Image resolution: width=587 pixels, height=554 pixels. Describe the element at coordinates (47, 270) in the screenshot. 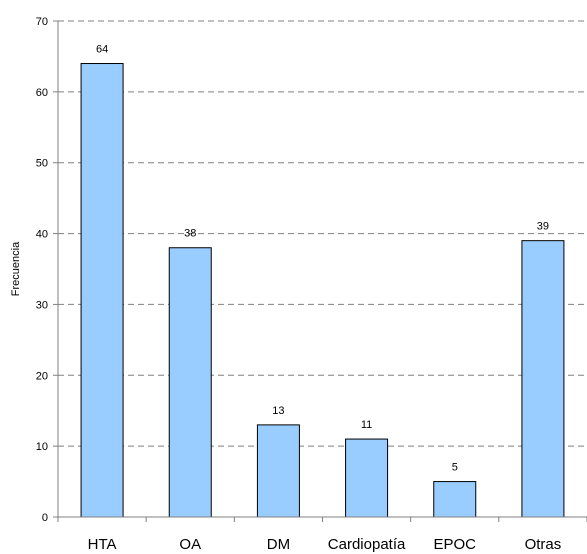

I see `y-ticks: 0 10 20 30 40 50 60 70` at that location.